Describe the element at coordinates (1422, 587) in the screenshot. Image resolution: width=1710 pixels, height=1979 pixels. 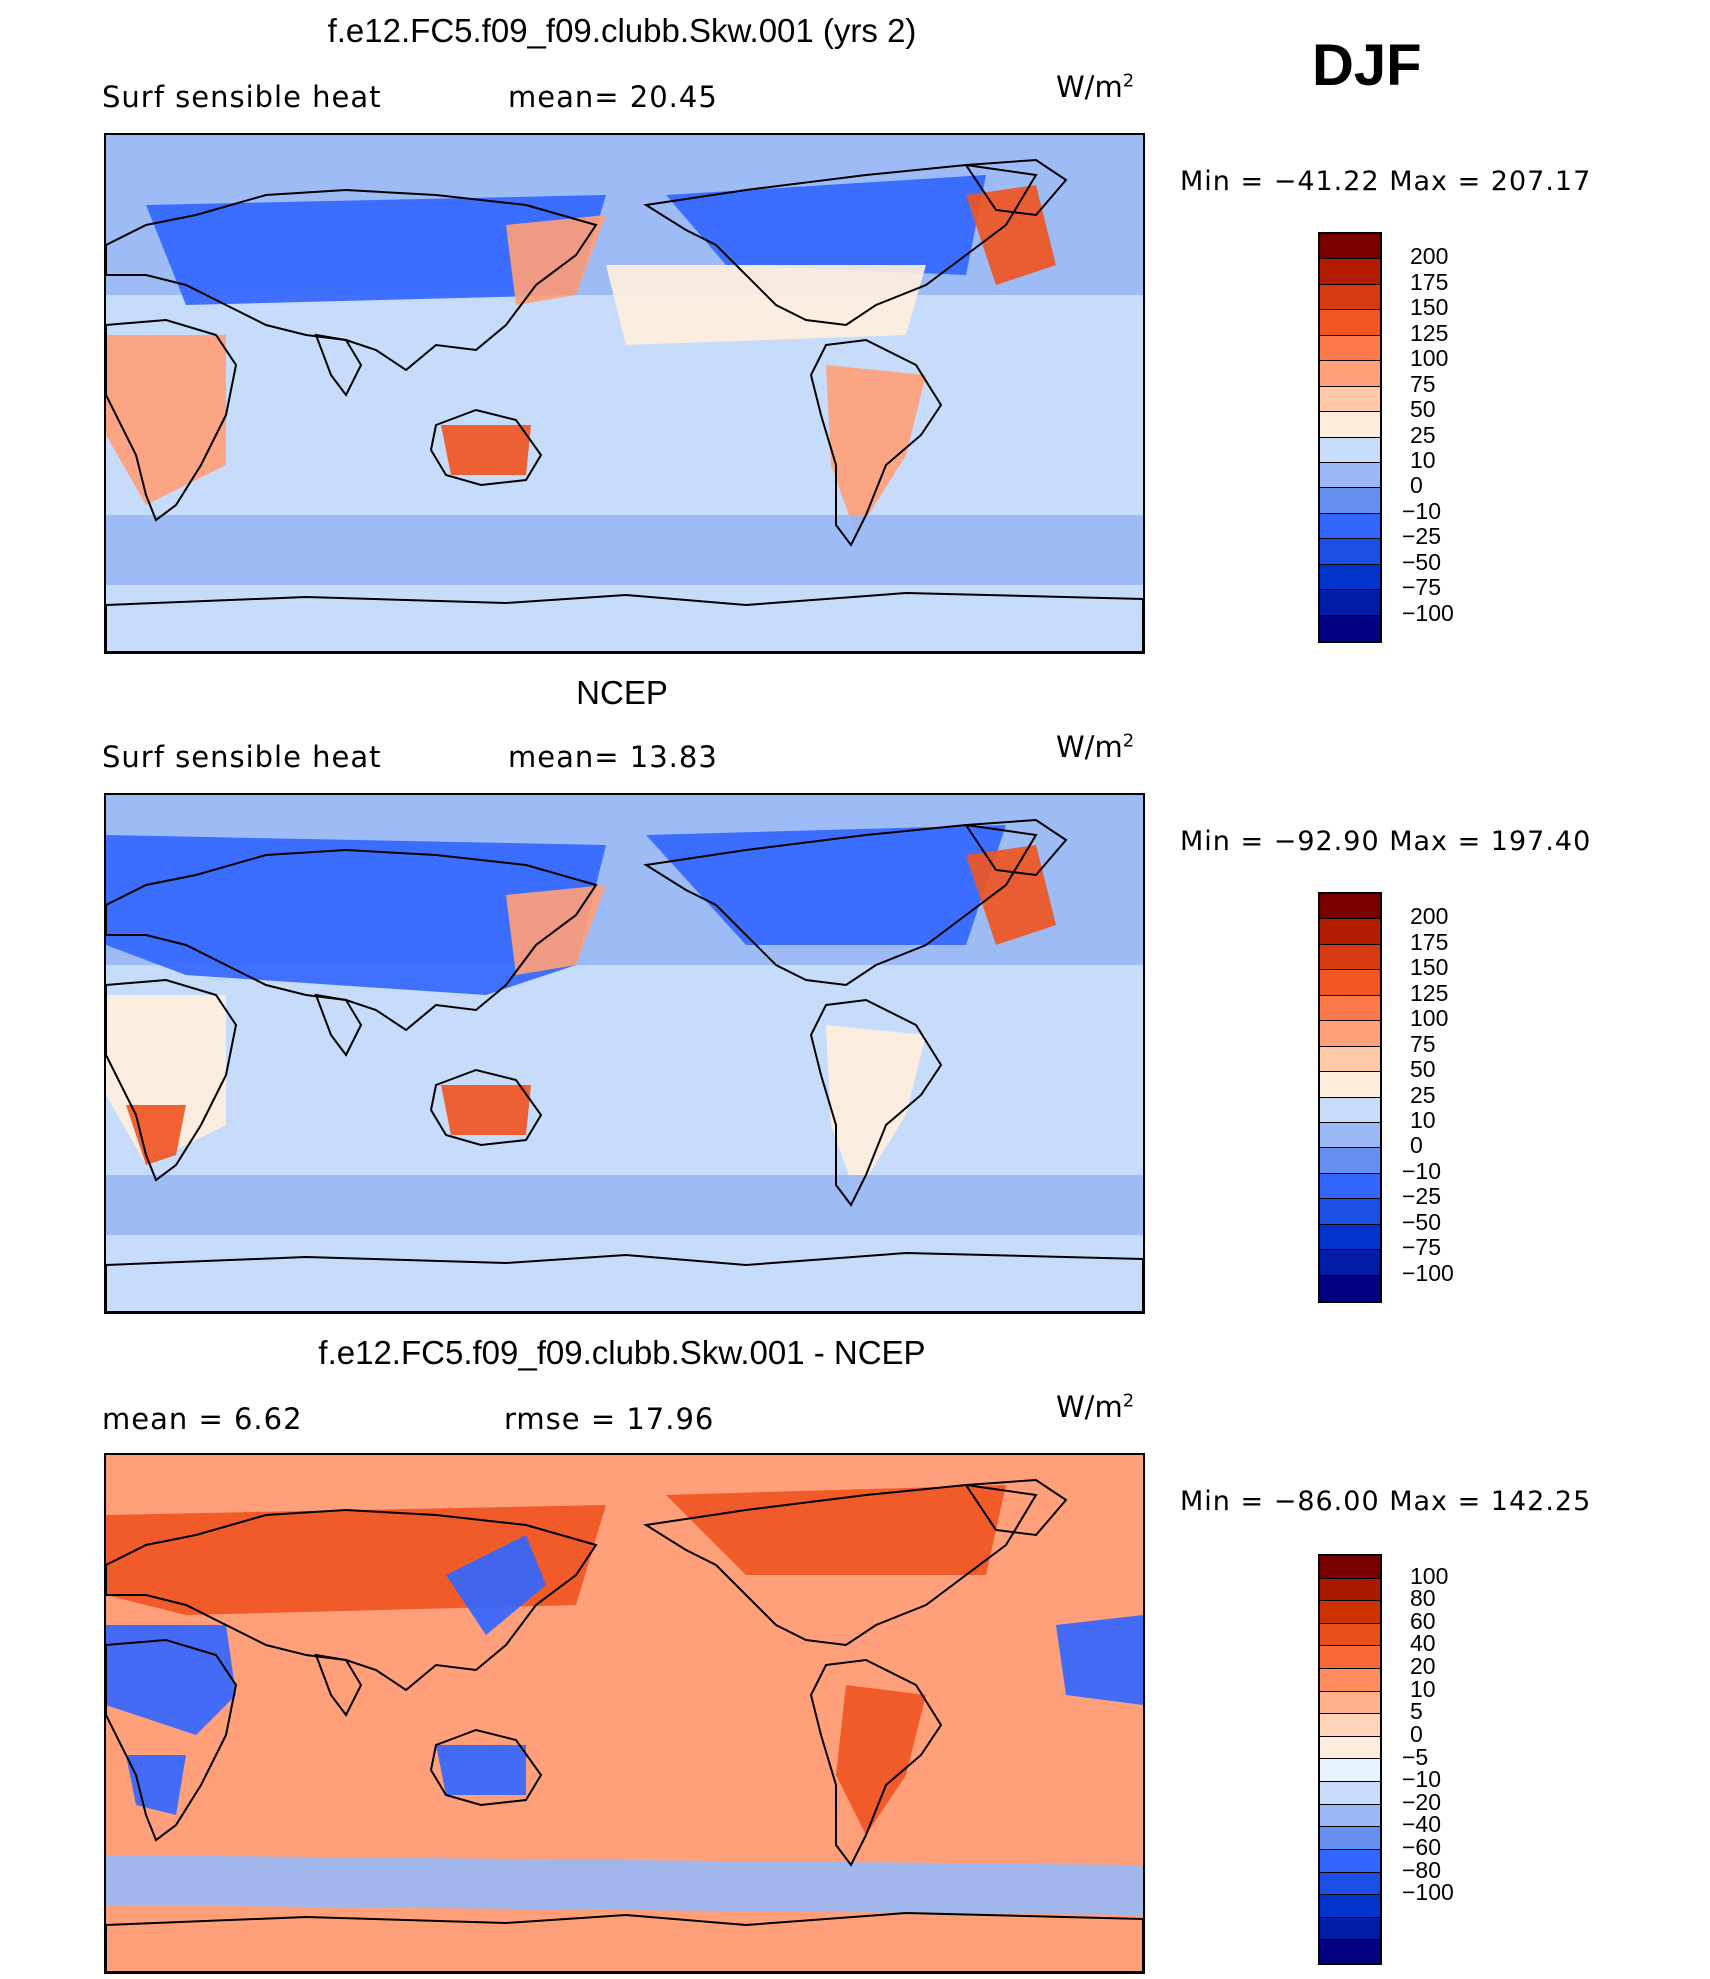
I see `colorbar-label: −75` at that location.